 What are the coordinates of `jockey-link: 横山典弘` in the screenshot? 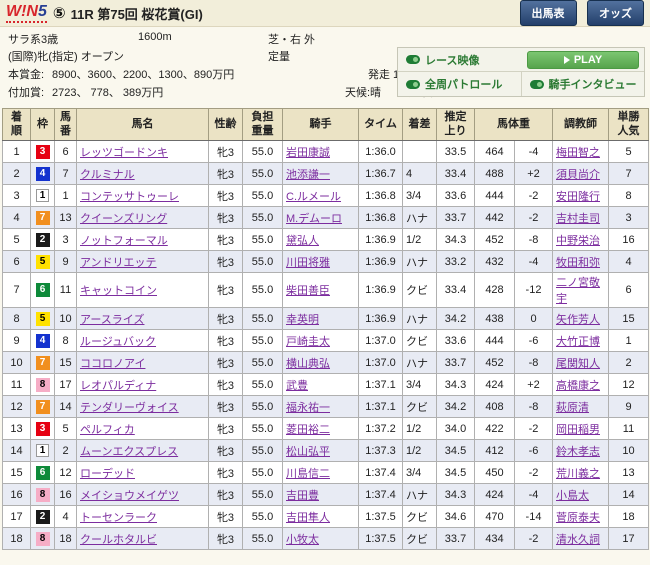 It's located at (308, 363).